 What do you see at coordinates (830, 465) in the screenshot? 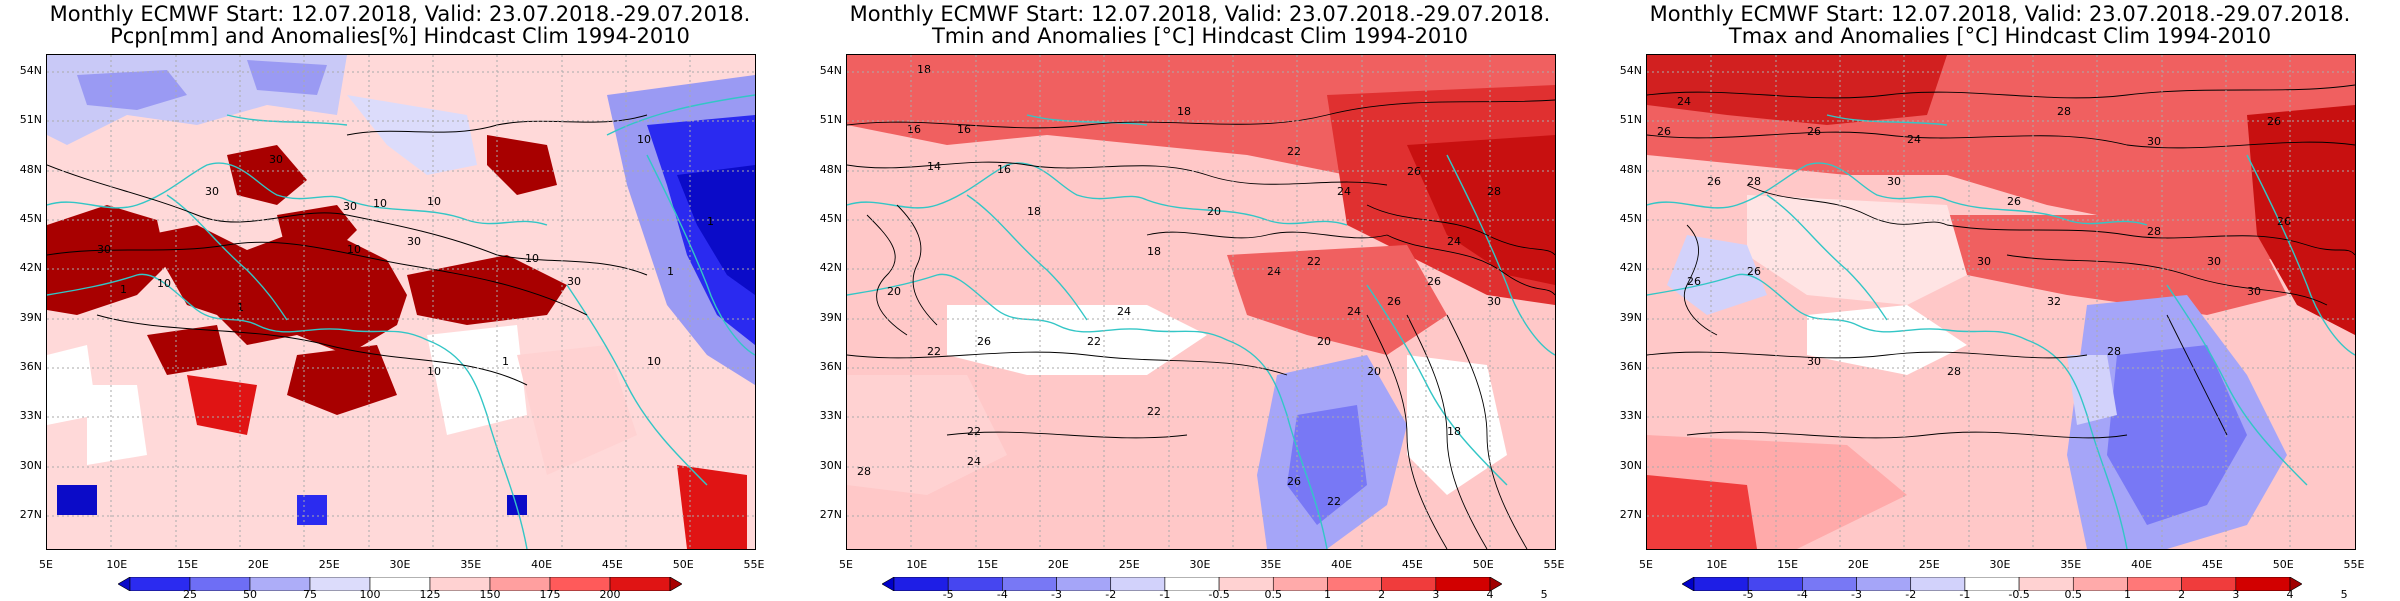
I see `lat-label: 30N` at bounding box center [830, 465].